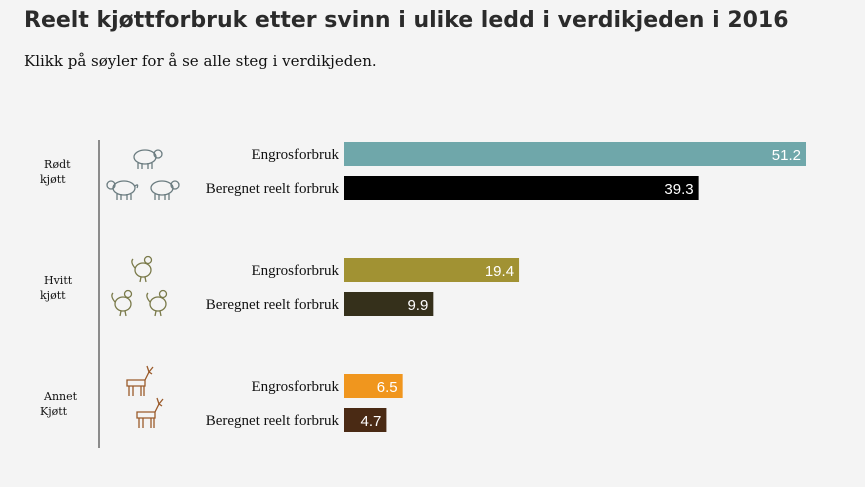 The image size is (865, 487). What do you see at coordinates (371, 421) in the screenshot?
I see `bar-value-label: 4.7` at bounding box center [371, 421].